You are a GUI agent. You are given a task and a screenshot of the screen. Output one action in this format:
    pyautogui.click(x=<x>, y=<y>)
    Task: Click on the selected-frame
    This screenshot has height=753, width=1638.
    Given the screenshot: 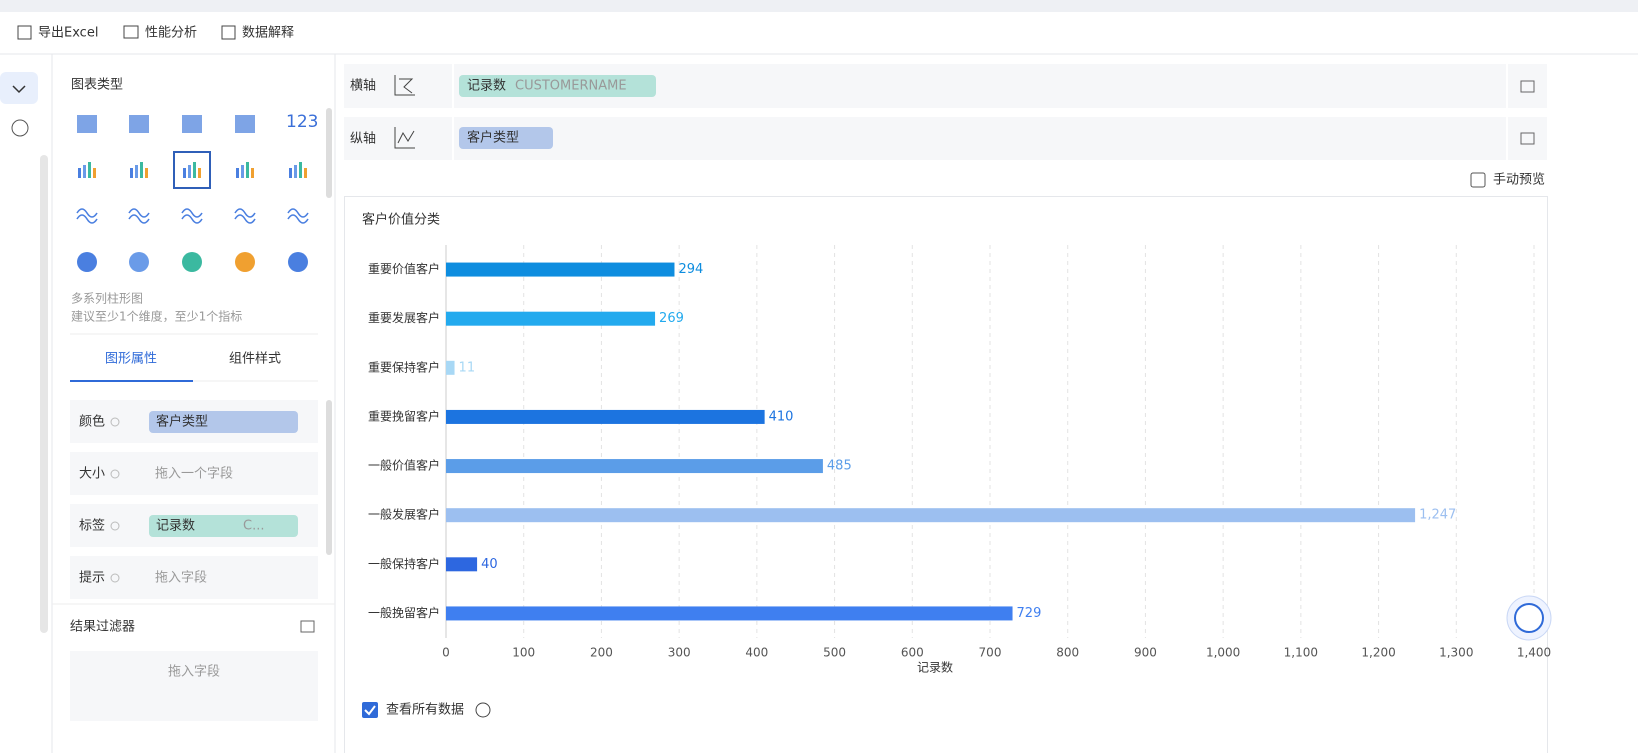 What is the action you would take?
    pyautogui.click(x=192, y=170)
    